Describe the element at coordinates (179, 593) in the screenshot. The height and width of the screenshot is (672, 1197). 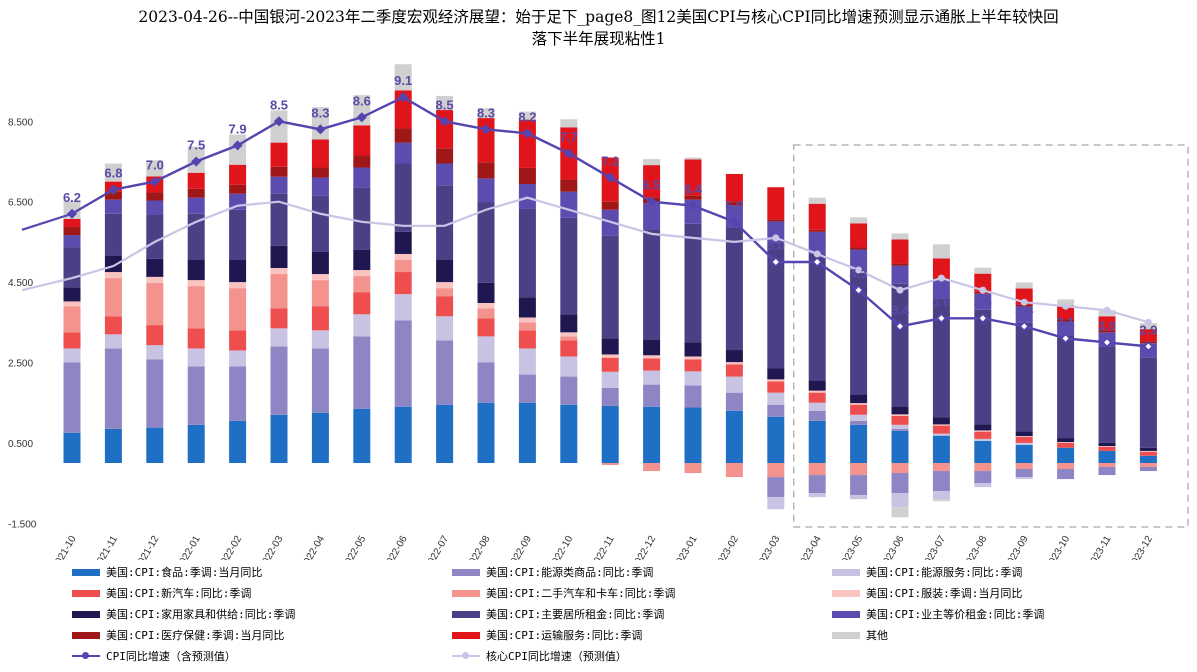
I see `legend-label: 美国:CPI:新汽车:同比:季调` at that location.